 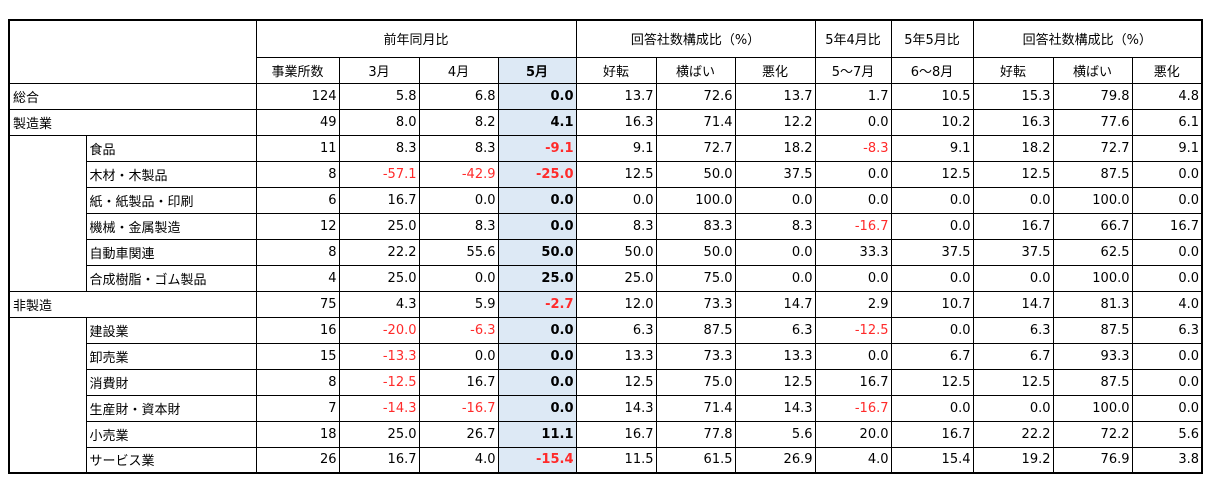 What do you see at coordinates (616, 460) in the screenshot?
I see `table-cell: 11.5` at bounding box center [616, 460].